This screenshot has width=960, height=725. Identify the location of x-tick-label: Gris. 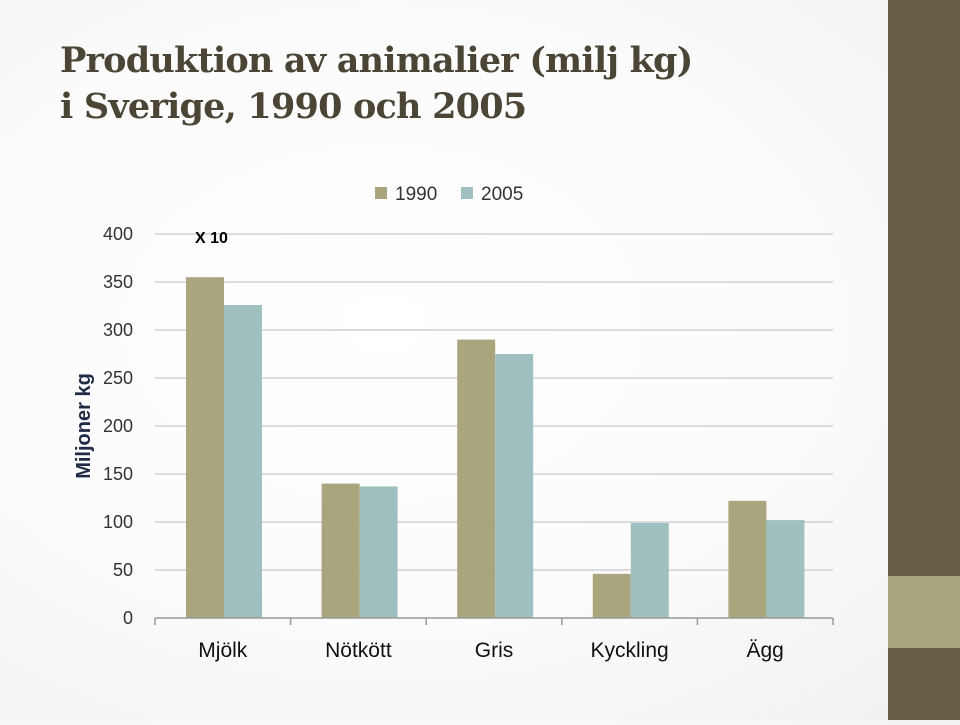
(494, 650).